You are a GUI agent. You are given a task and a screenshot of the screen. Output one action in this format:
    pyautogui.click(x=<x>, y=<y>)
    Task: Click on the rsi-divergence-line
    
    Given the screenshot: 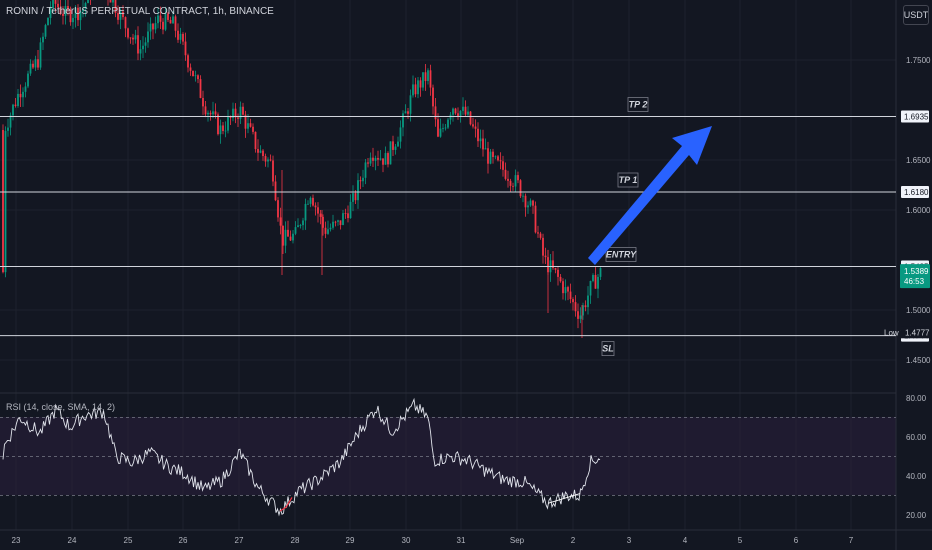 What is the action you would take?
    pyautogui.click(x=564, y=498)
    